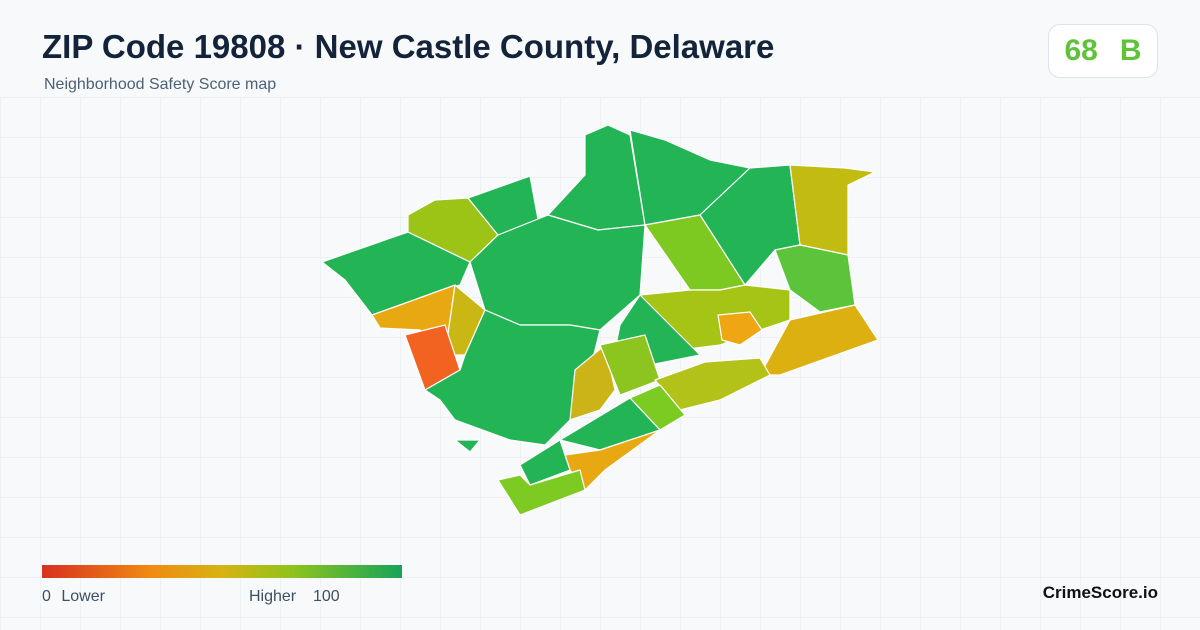 This screenshot has height=630, width=1200. Describe the element at coordinates (83, 596) in the screenshot. I see `legend-min-label: Lower` at that location.